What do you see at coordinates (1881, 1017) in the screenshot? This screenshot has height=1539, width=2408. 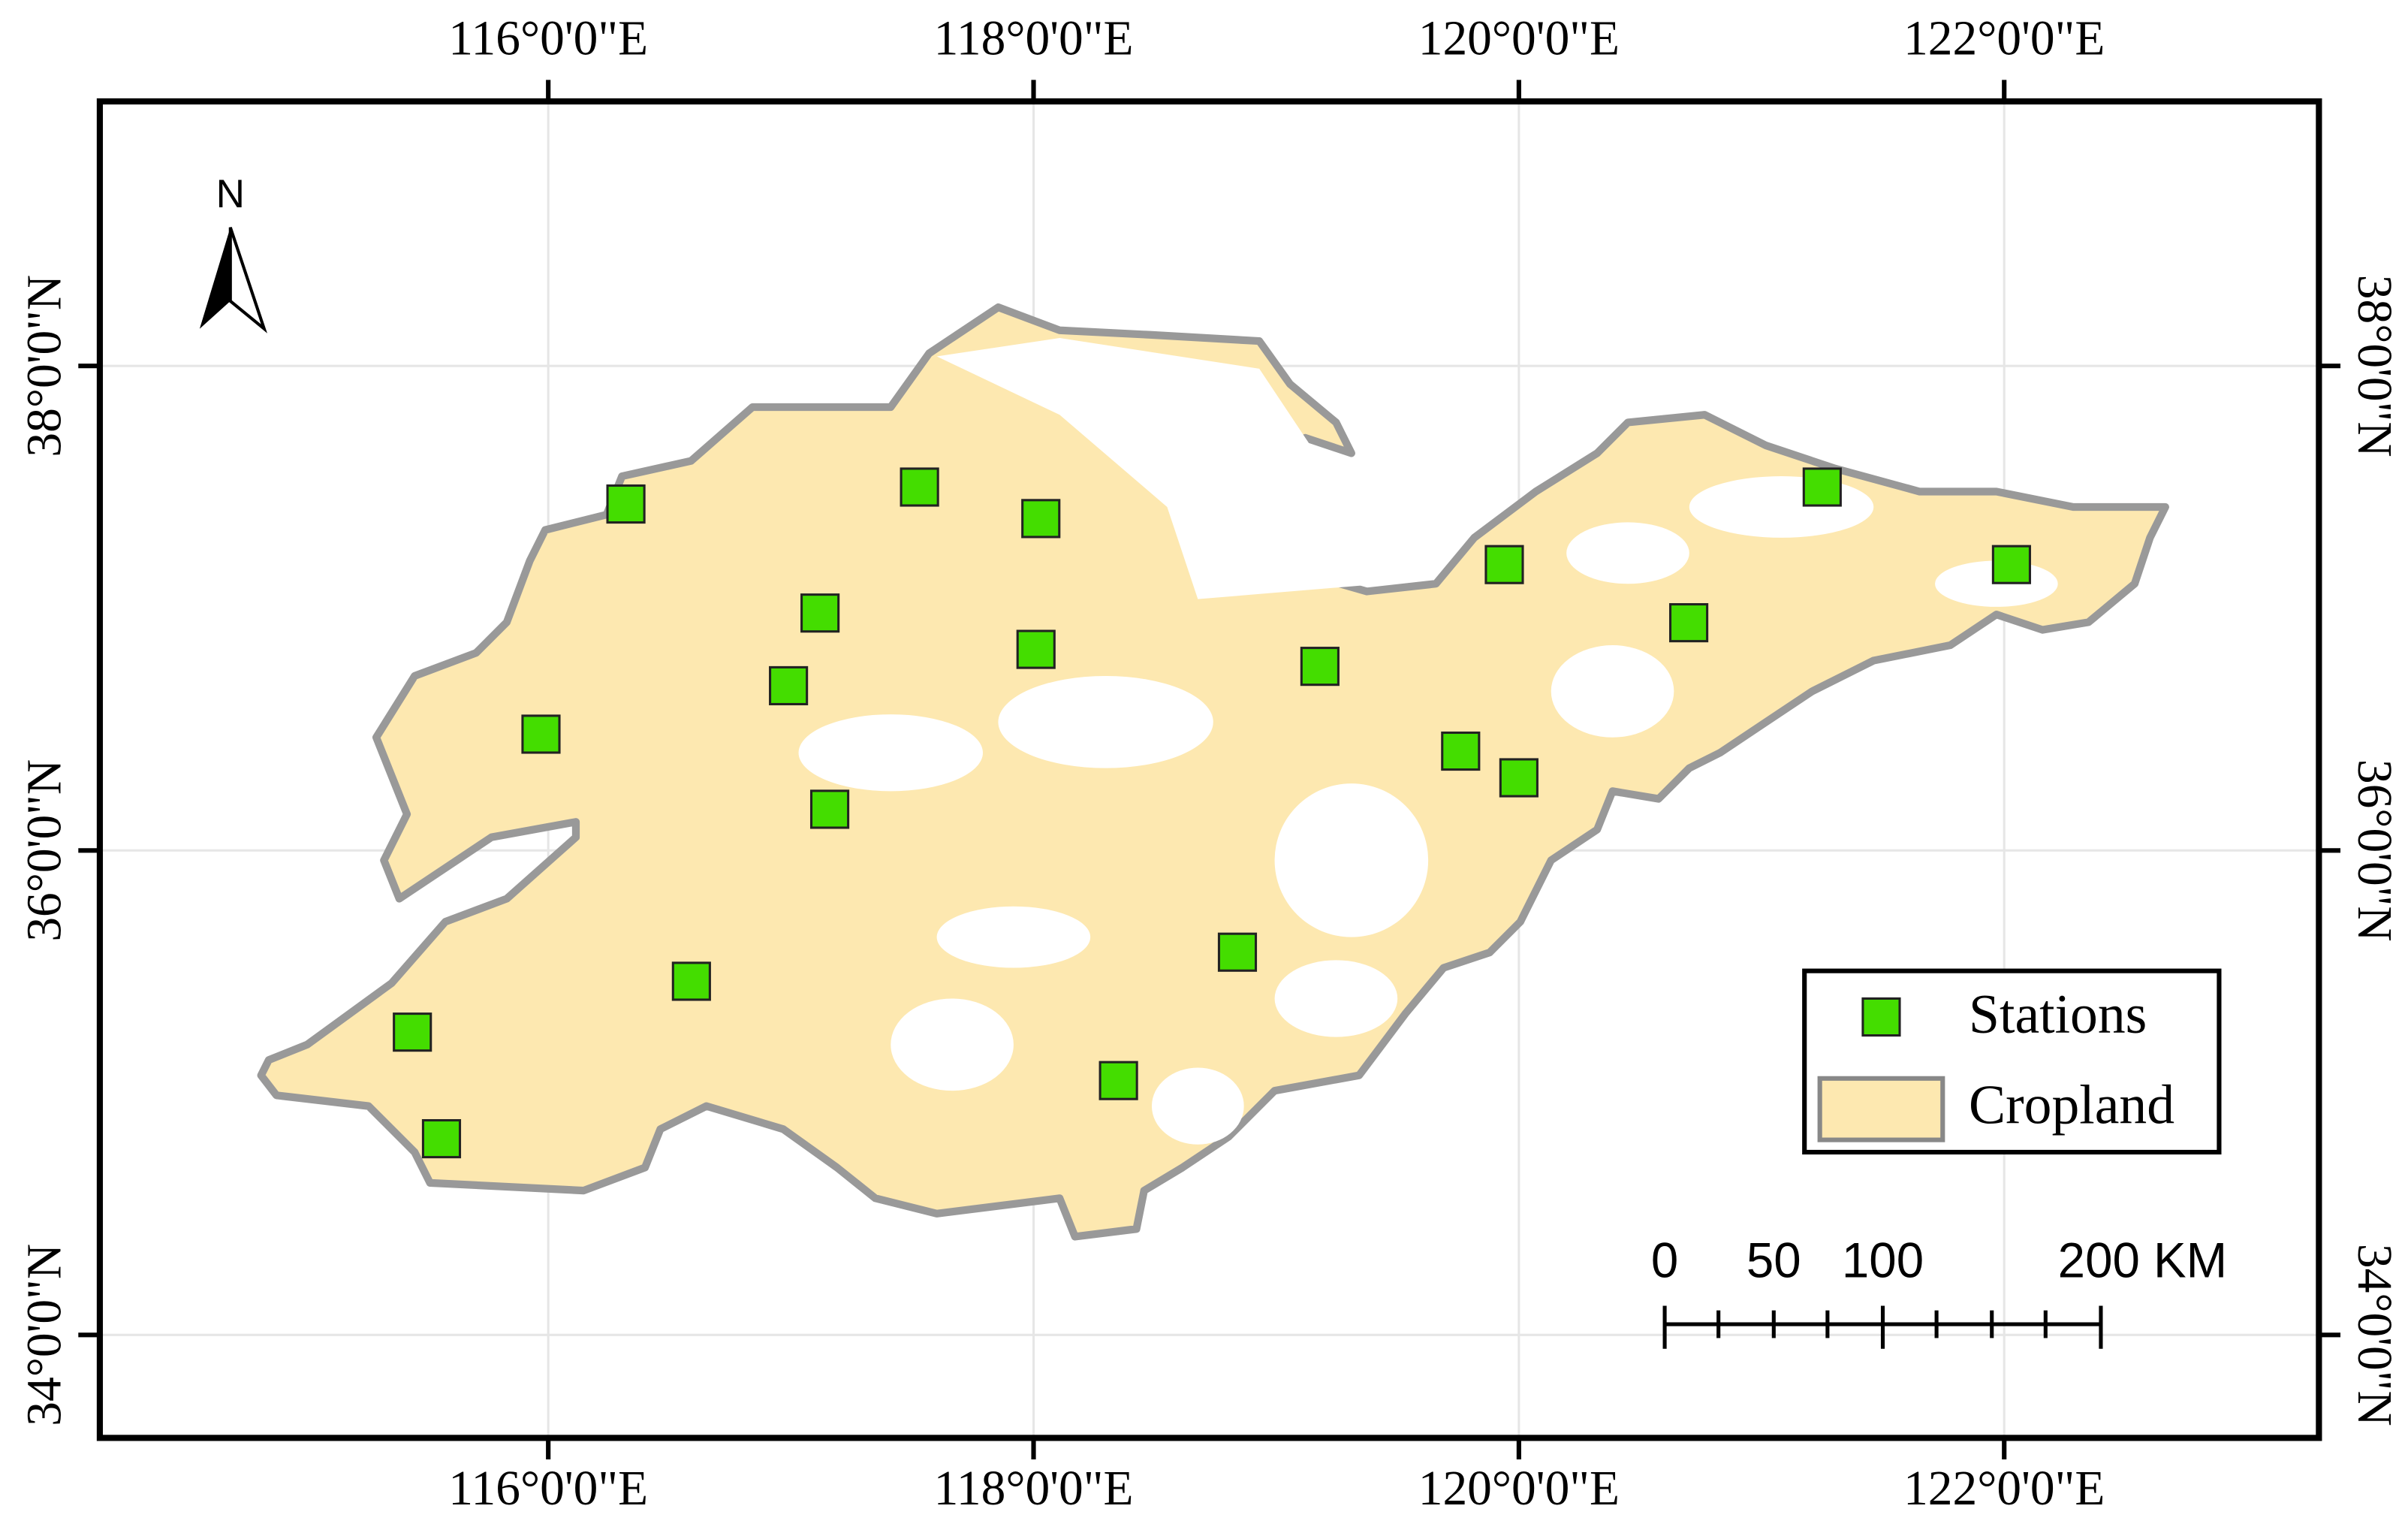 I see `legend-station-swatch` at bounding box center [1881, 1017].